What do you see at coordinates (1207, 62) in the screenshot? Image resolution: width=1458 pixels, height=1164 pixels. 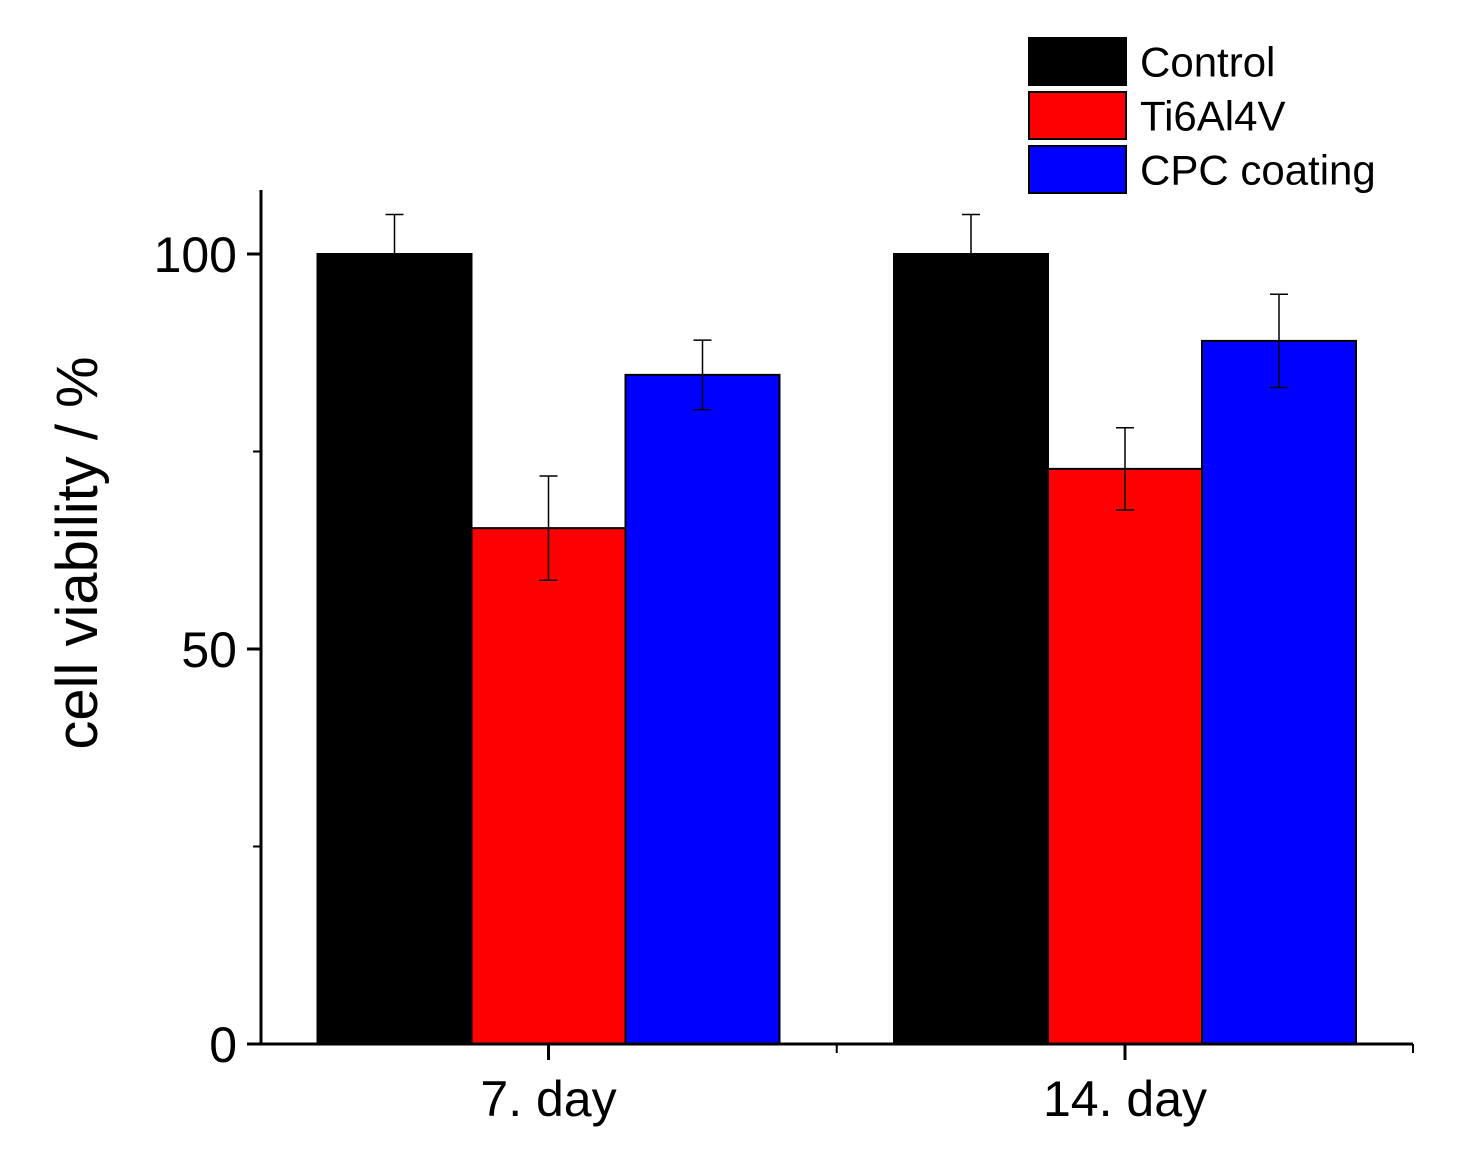 I see `legend-label: Control` at bounding box center [1207, 62].